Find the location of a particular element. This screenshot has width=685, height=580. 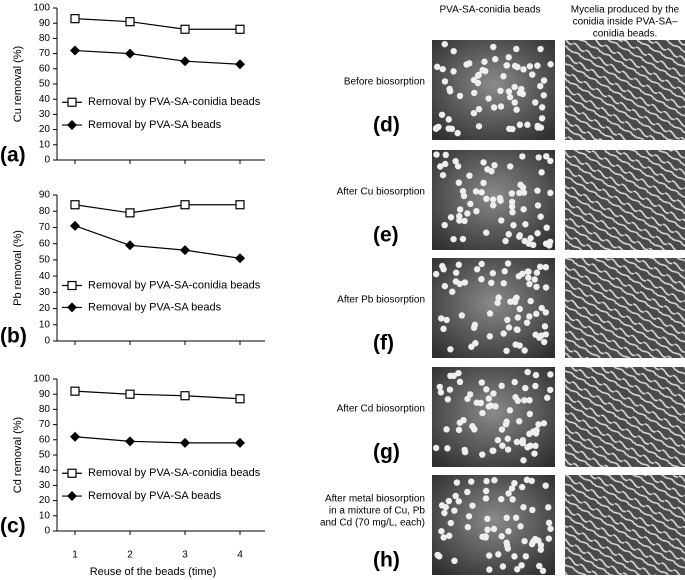

y-tick-label: 100 is located at coordinates (41, 379).